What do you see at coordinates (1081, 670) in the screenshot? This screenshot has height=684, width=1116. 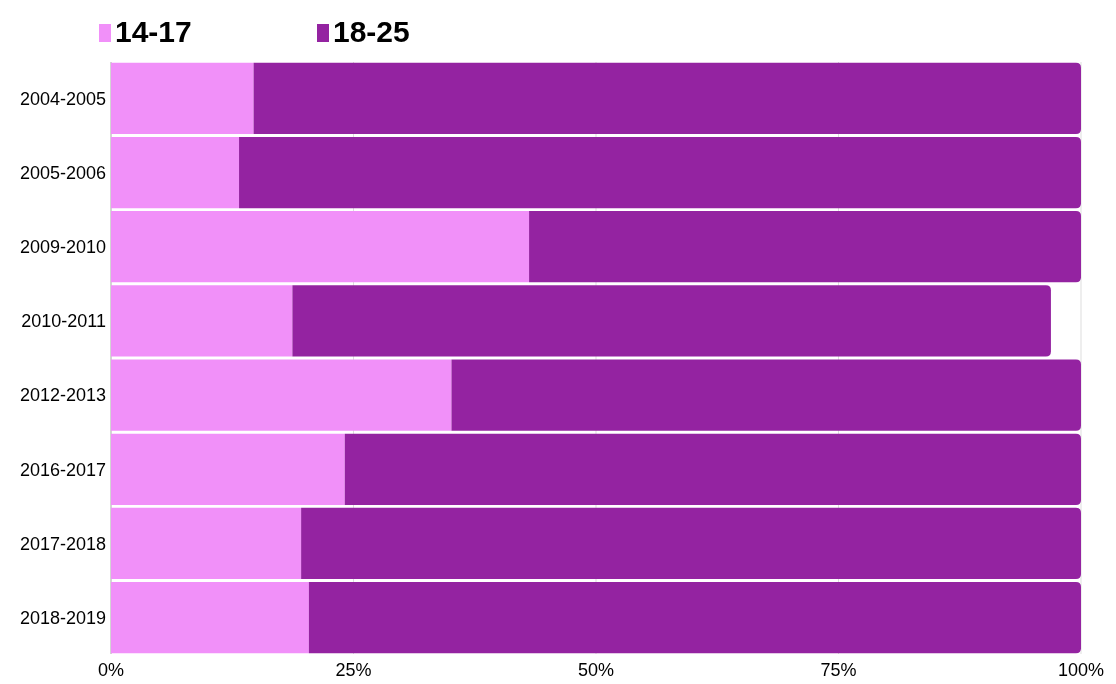 I see `x-tick-label: 100%` at bounding box center [1081, 670].